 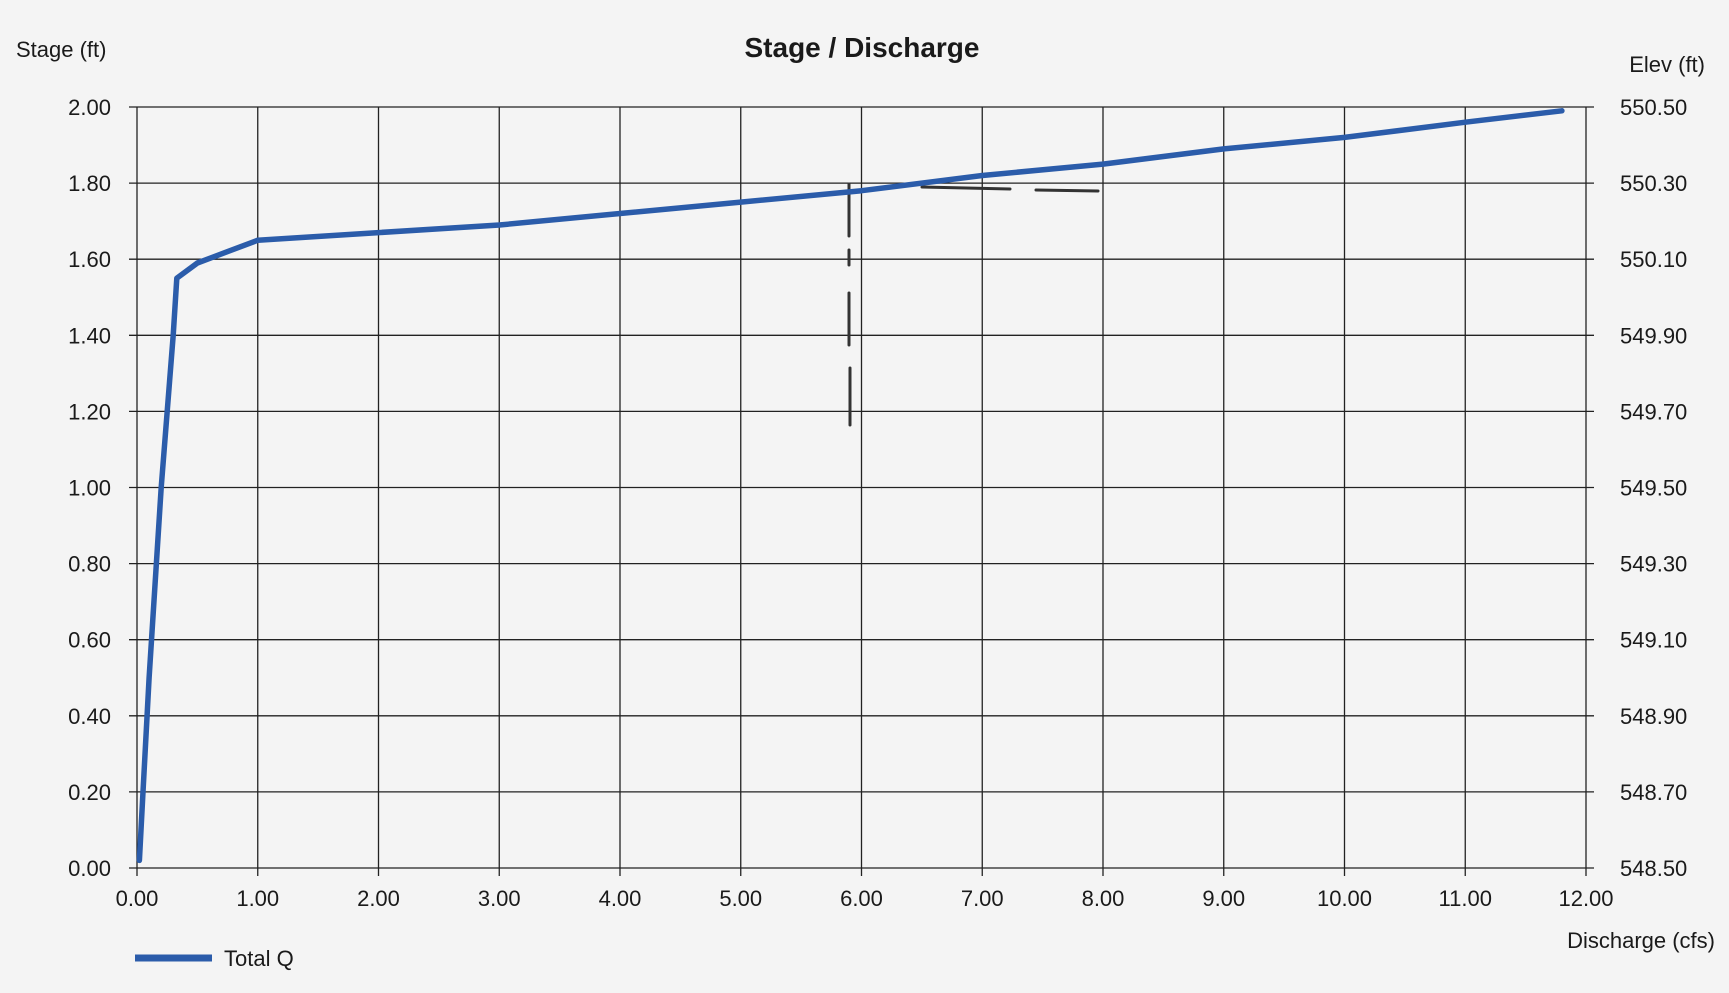 I want to click on y-tick-label: 0.40, so click(x=89, y=716).